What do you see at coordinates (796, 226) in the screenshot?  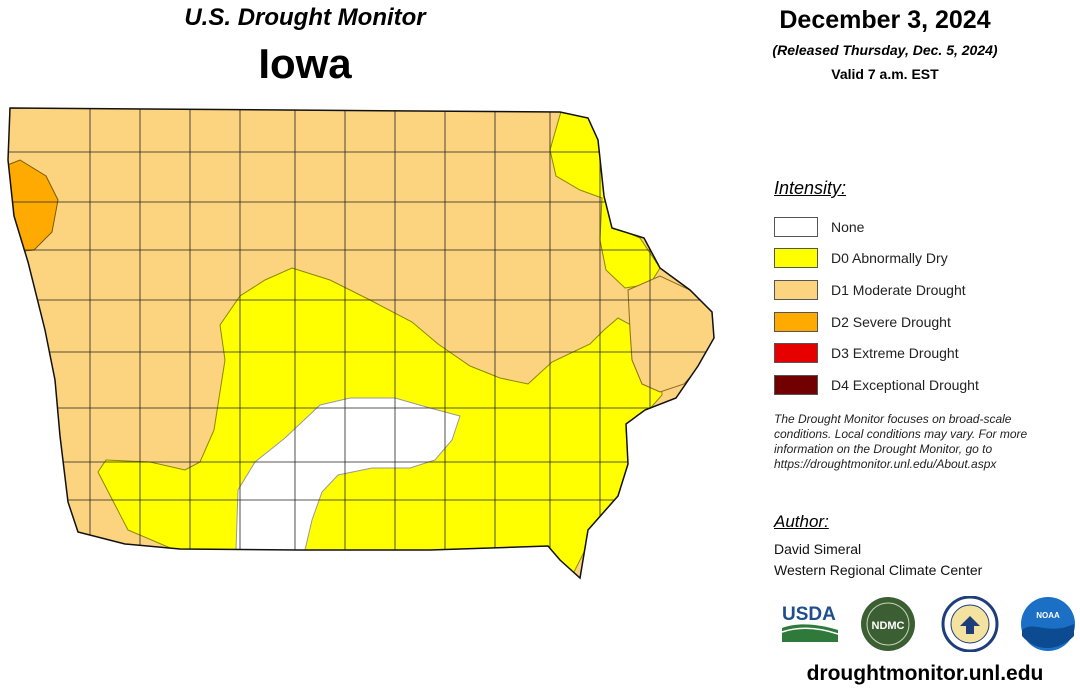 I see `legend-swatch-none` at bounding box center [796, 226].